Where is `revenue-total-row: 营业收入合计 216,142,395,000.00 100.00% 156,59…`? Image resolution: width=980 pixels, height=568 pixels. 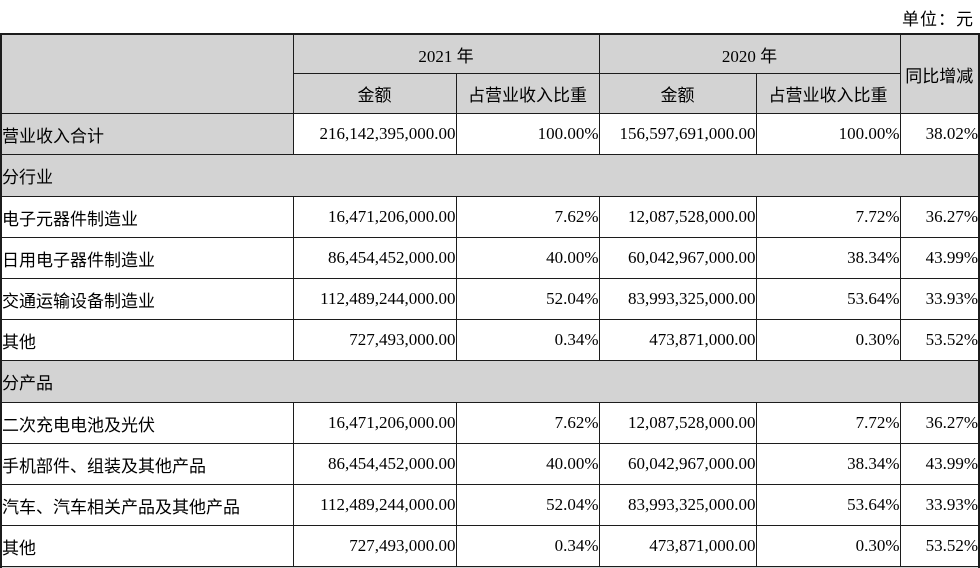 revenue-total-row: 营业收入合计 216,142,395,000.00 100.00% 156,59… is located at coordinates (490, 134).